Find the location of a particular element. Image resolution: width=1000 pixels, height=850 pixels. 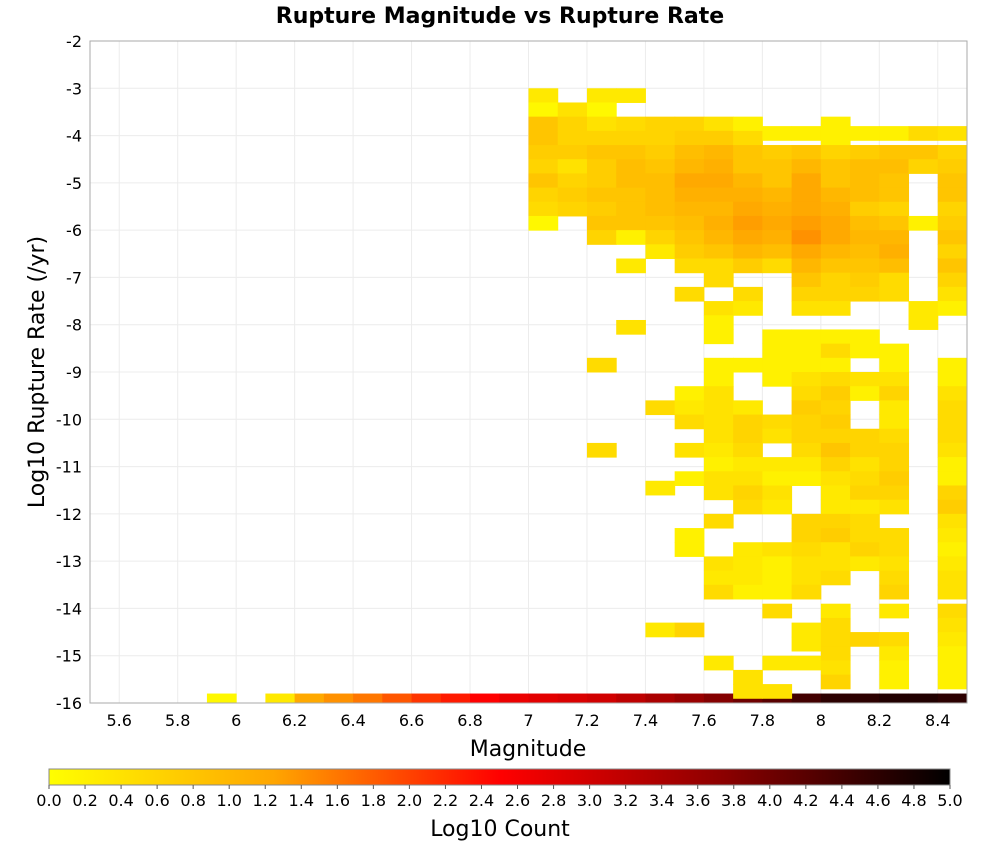

colorbar-tick-label: 0.4 is located at coordinates (120, 800).